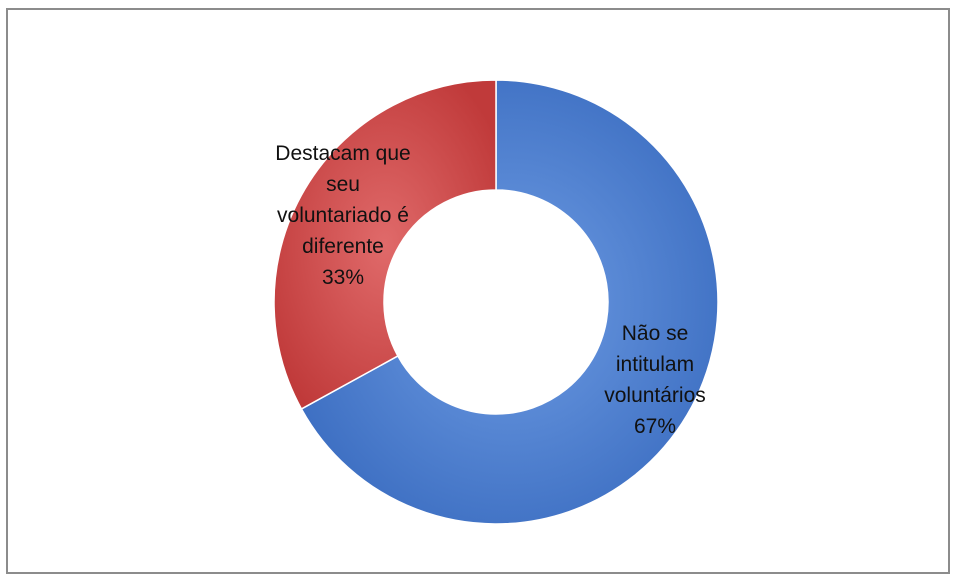  I want to click on slice-label-line: 33%, so click(343, 277).